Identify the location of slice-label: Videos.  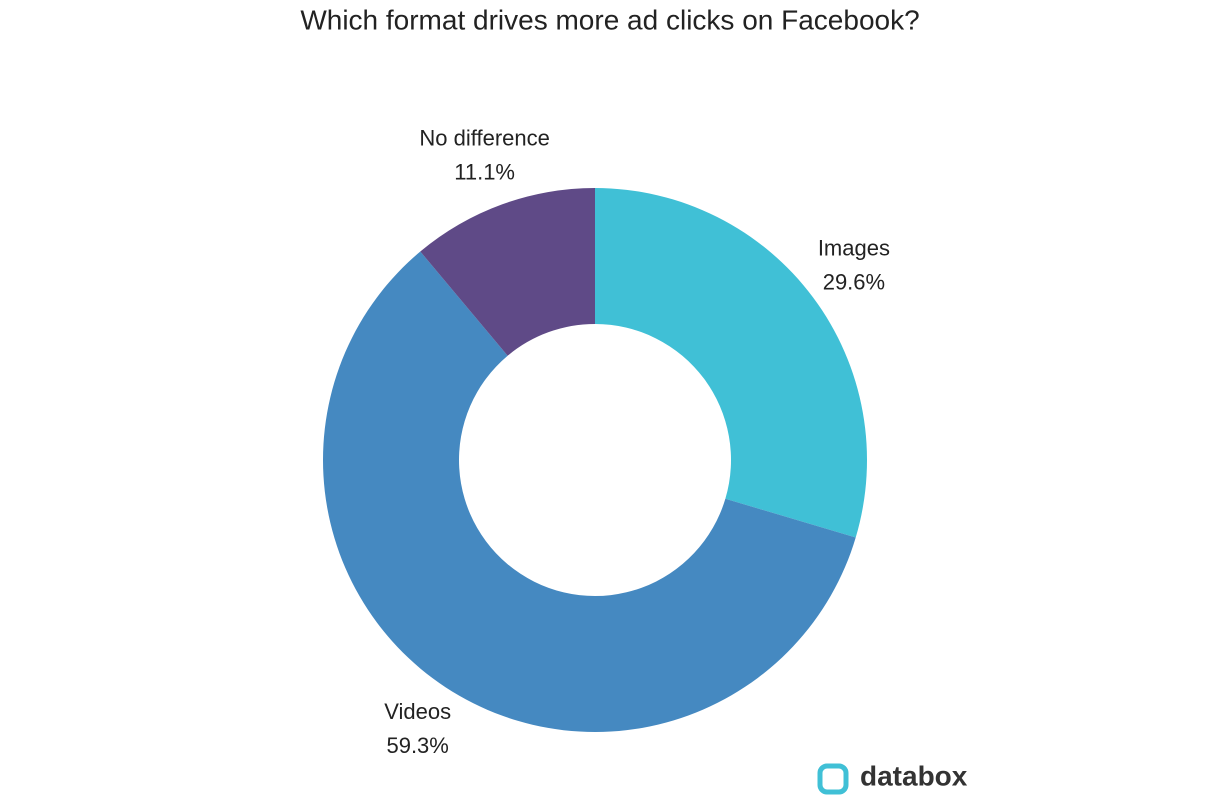
(417, 711).